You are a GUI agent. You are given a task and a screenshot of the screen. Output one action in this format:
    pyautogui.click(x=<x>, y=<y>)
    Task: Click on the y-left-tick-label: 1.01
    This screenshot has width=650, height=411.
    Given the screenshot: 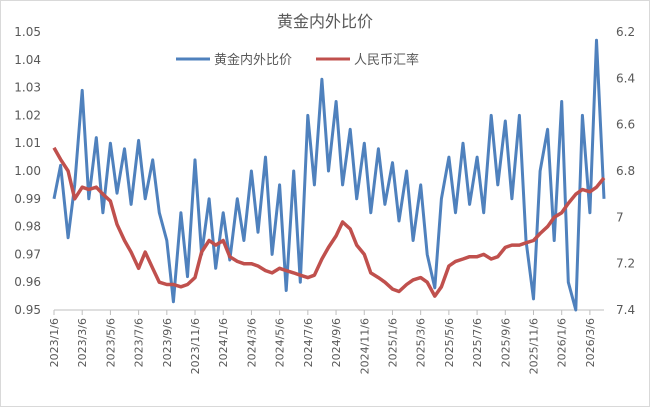 What is the action you would take?
    pyautogui.click(x=27, y=143)
    